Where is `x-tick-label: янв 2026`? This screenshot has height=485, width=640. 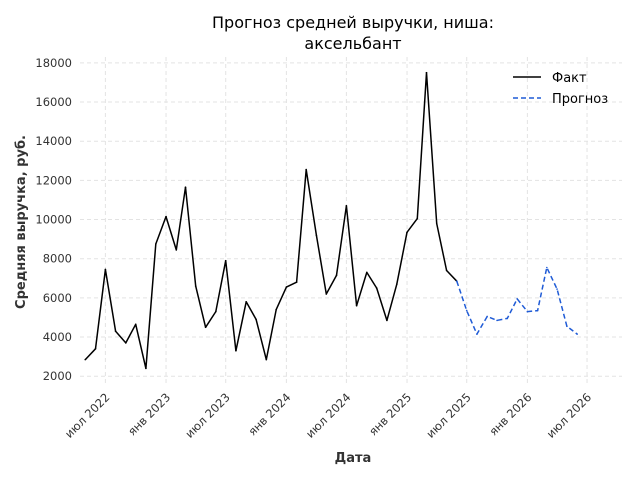 x-tick-label: янв 2026 is located at coordinates (510, 414).